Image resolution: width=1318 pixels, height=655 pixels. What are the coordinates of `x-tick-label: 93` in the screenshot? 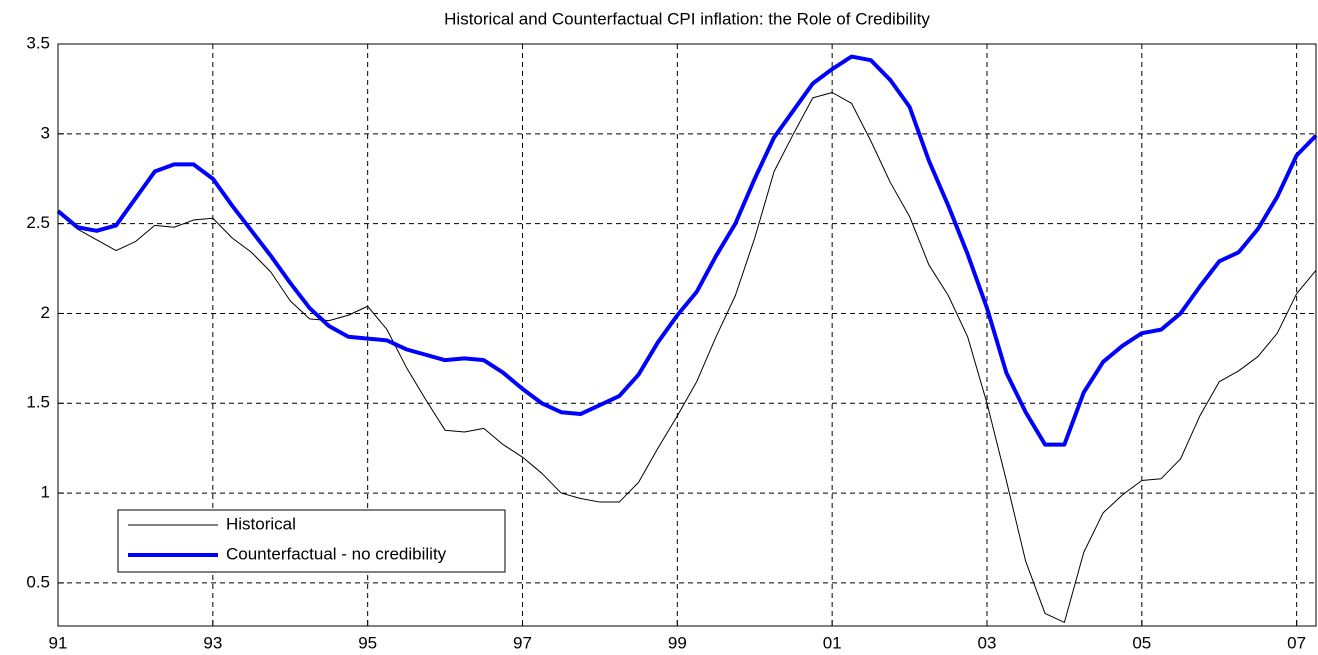 It's located at (212, 642).